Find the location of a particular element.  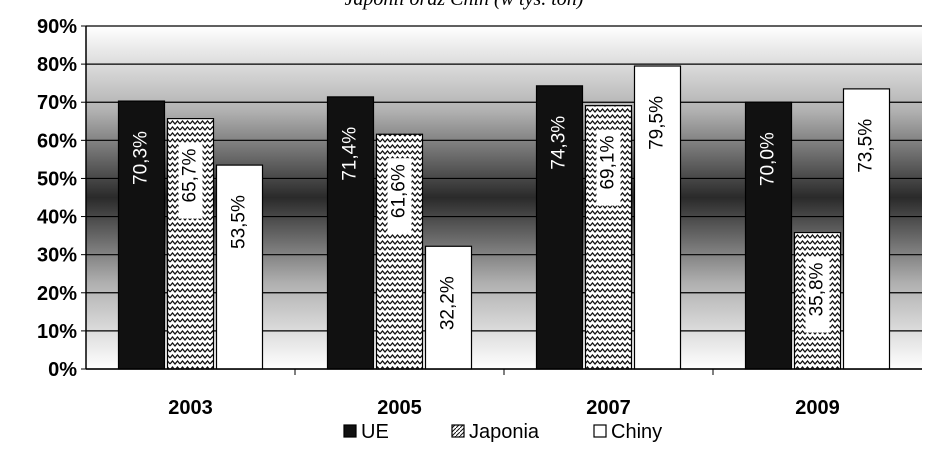

legend-swatch-ue is located at coordinates (350, 431).